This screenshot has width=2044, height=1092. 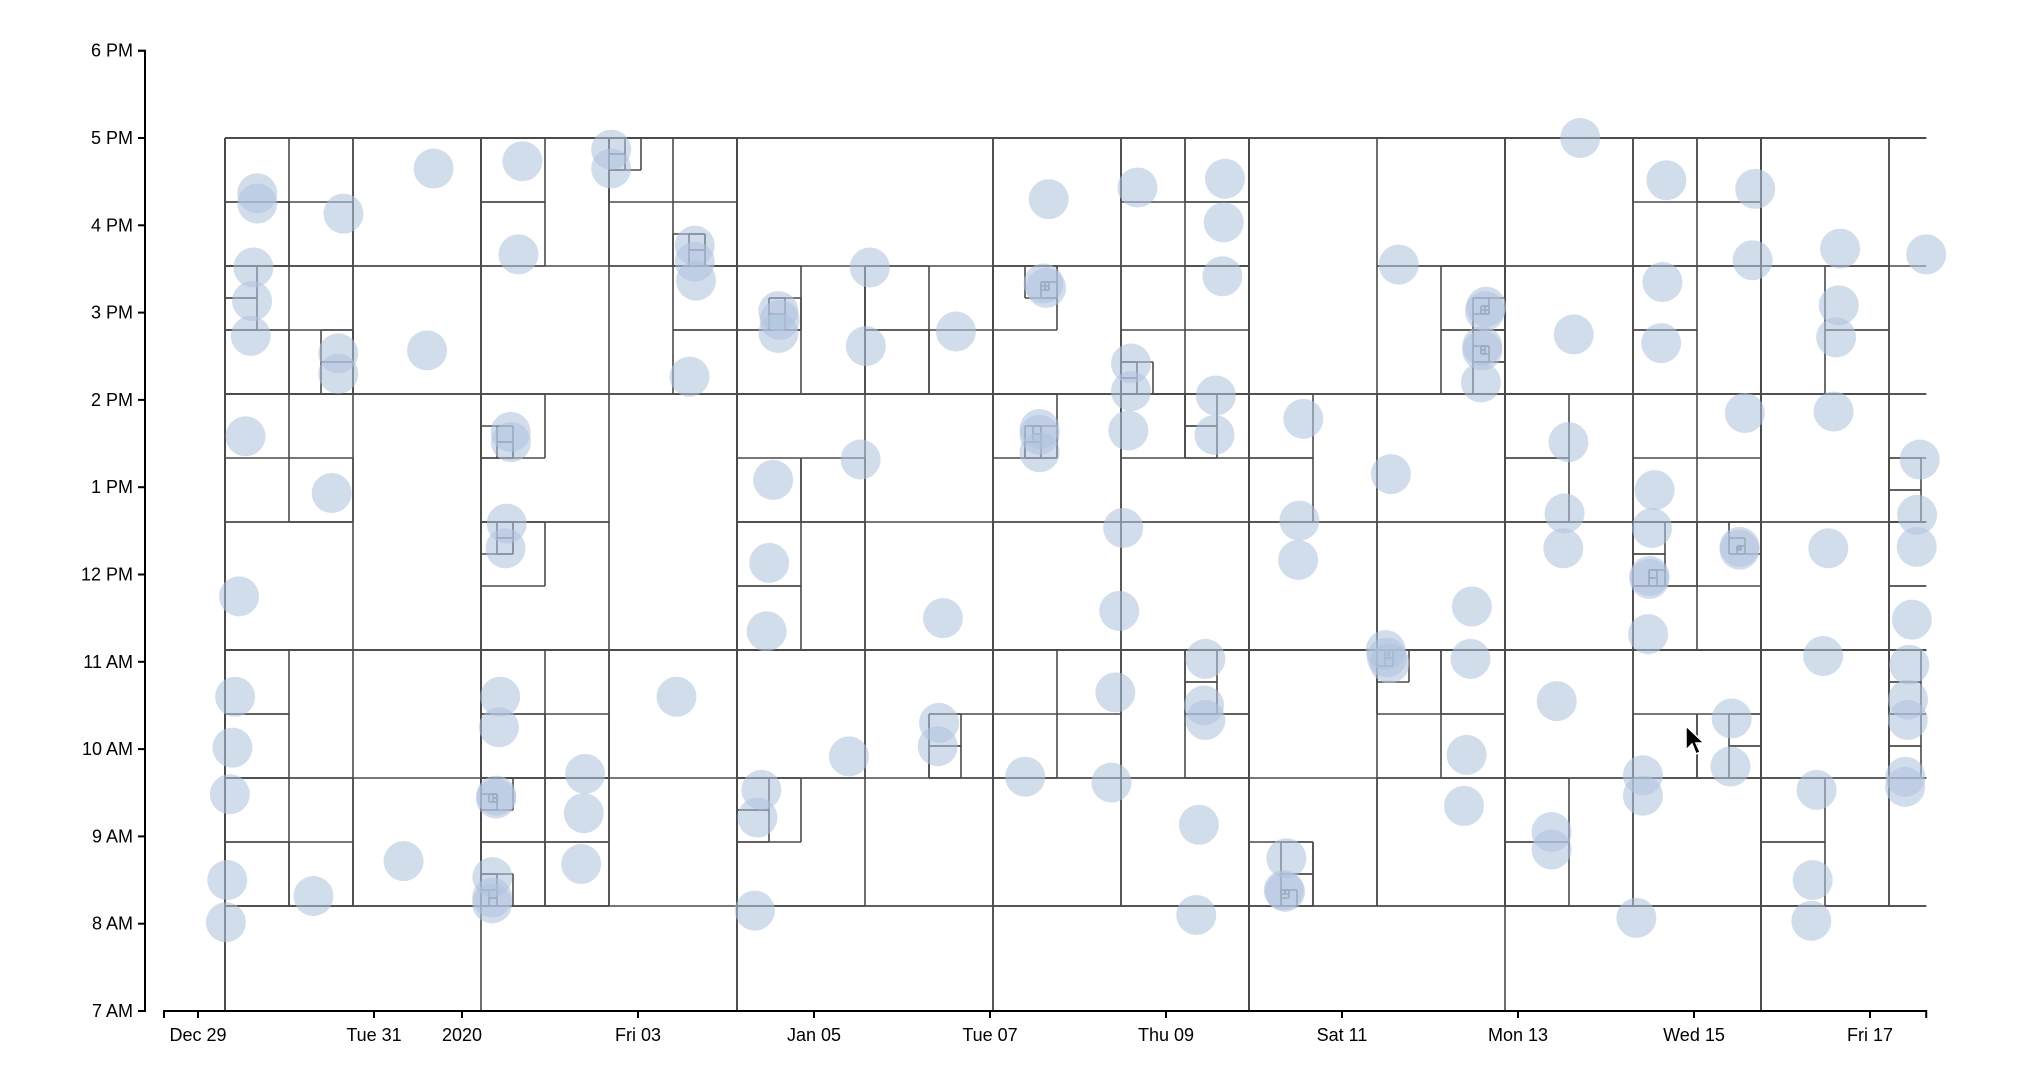 I want to click on y-tick-label: 3 PM, so click(x=112, y=313).